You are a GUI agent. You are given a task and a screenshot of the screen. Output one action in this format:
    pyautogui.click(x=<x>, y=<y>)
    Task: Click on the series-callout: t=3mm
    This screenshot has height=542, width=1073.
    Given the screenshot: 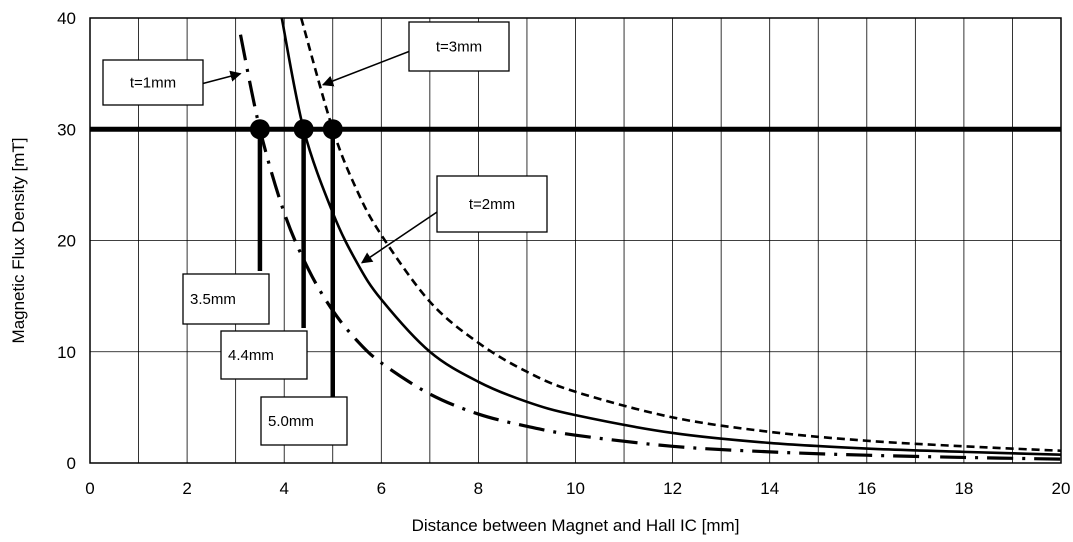 What is the action you would take?
    pyautogui.click(x=415, y=54)
    